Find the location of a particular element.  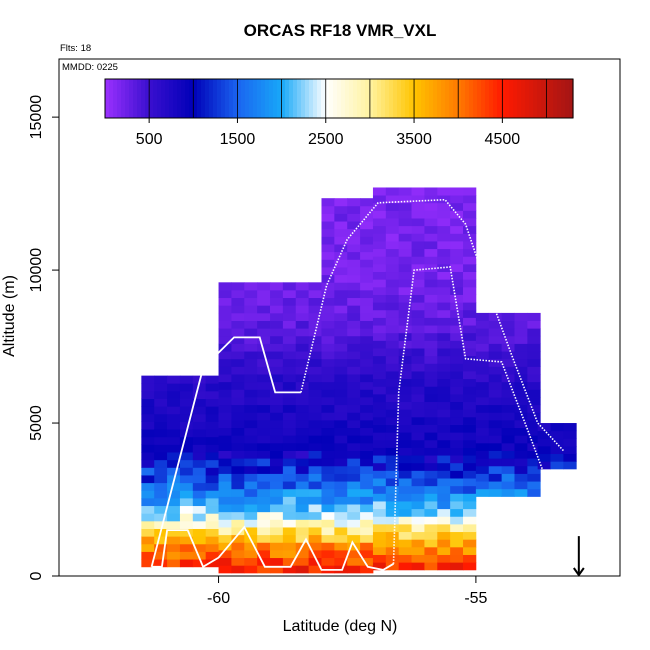

arrow-head is located at coordinates (579, 572).